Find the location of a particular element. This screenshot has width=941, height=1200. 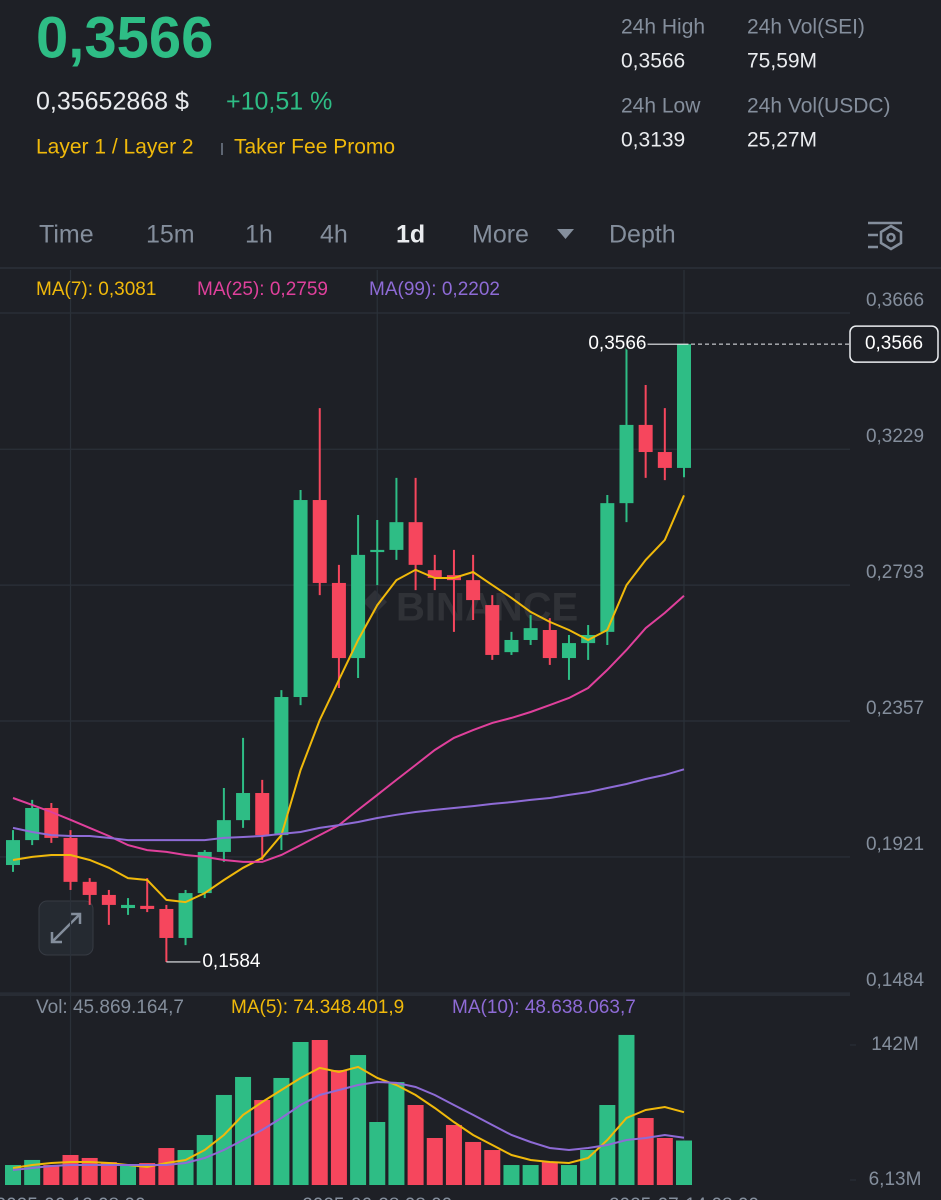

more-caret is located at coordinates (565, 234).